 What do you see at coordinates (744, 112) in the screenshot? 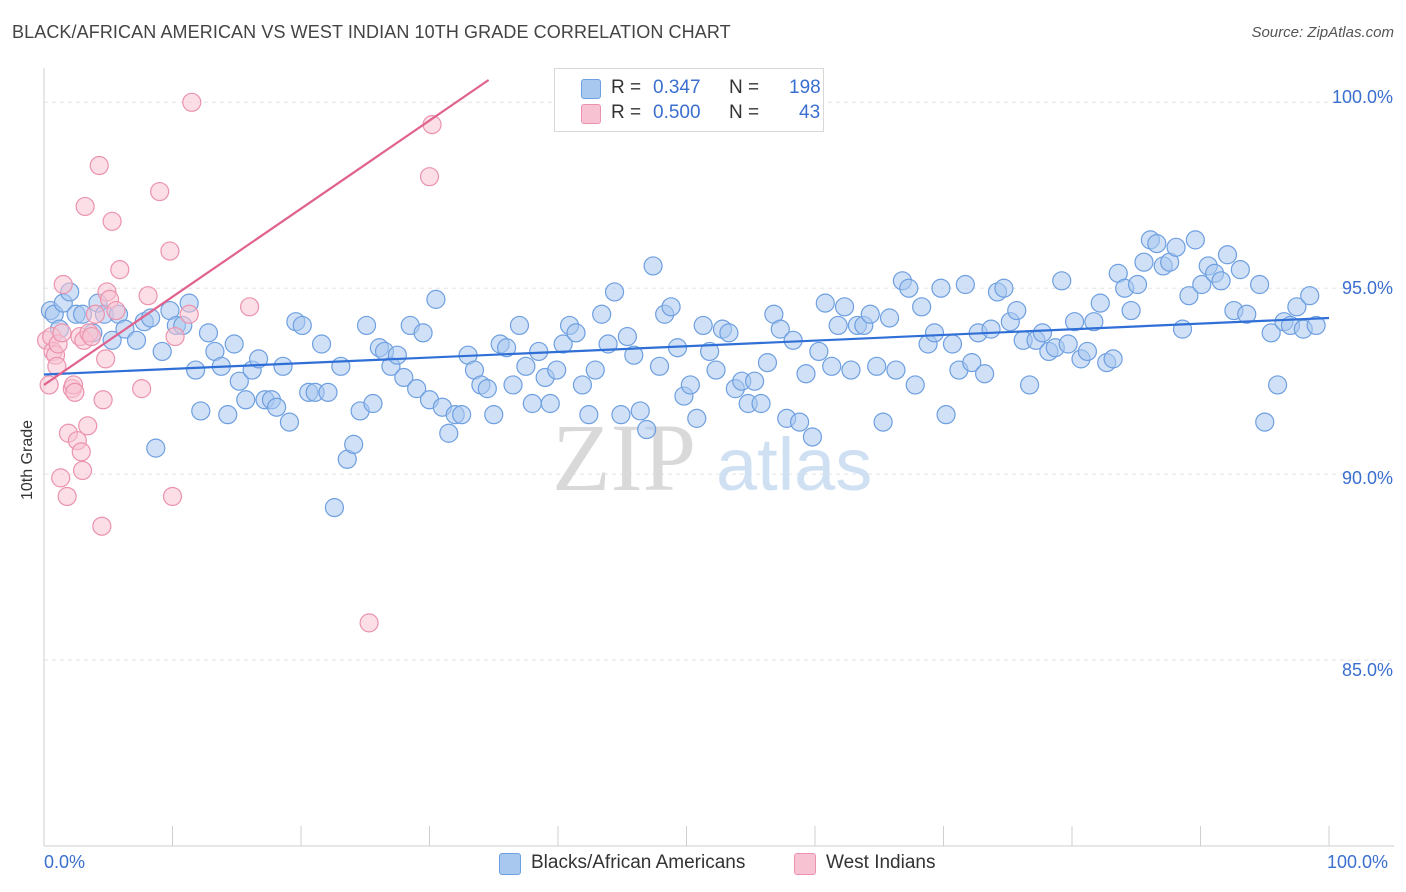
I see `legend-n-label: N =` at bounding box center [744, 112].